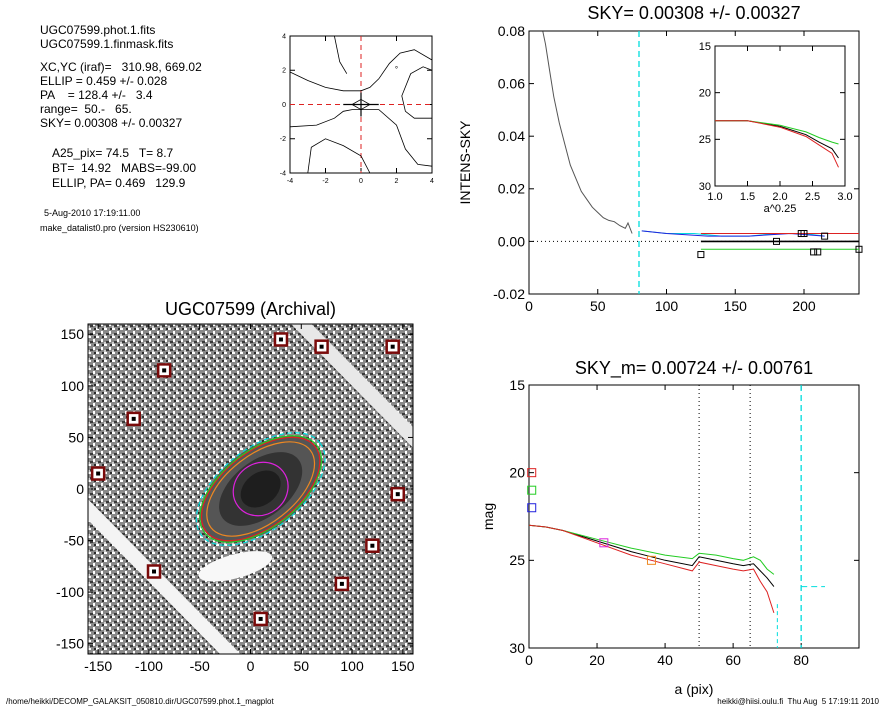 This screenshot has width=885, height=708. I want to click on sky-inset-y-label: 30, so click(705, 187).